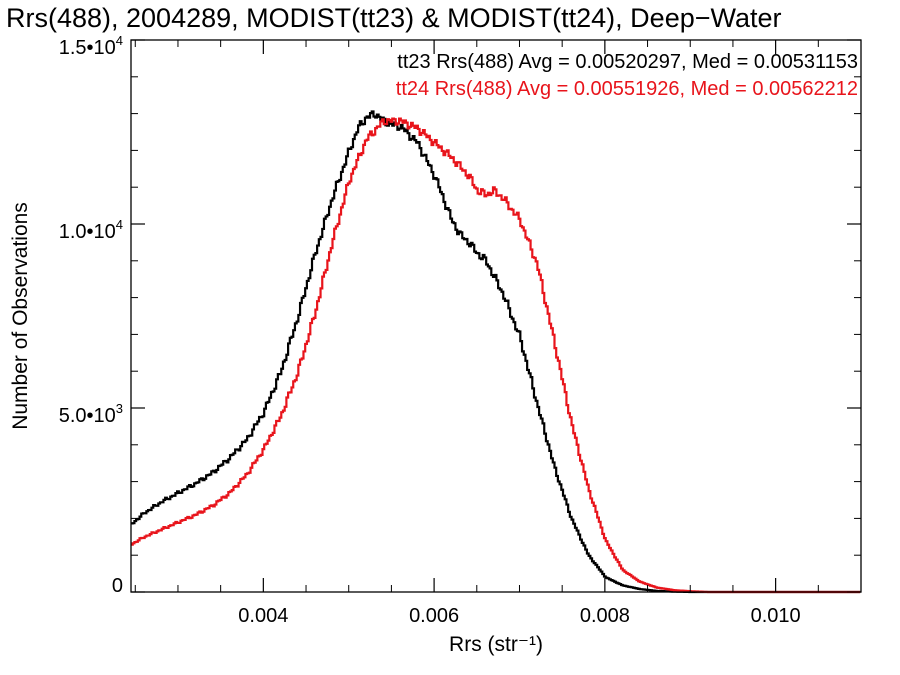  What do you see at coordinates (605, 616) in the screenshot?
I see `x-tick-label: 0.008` at bounding box center [605, 616].